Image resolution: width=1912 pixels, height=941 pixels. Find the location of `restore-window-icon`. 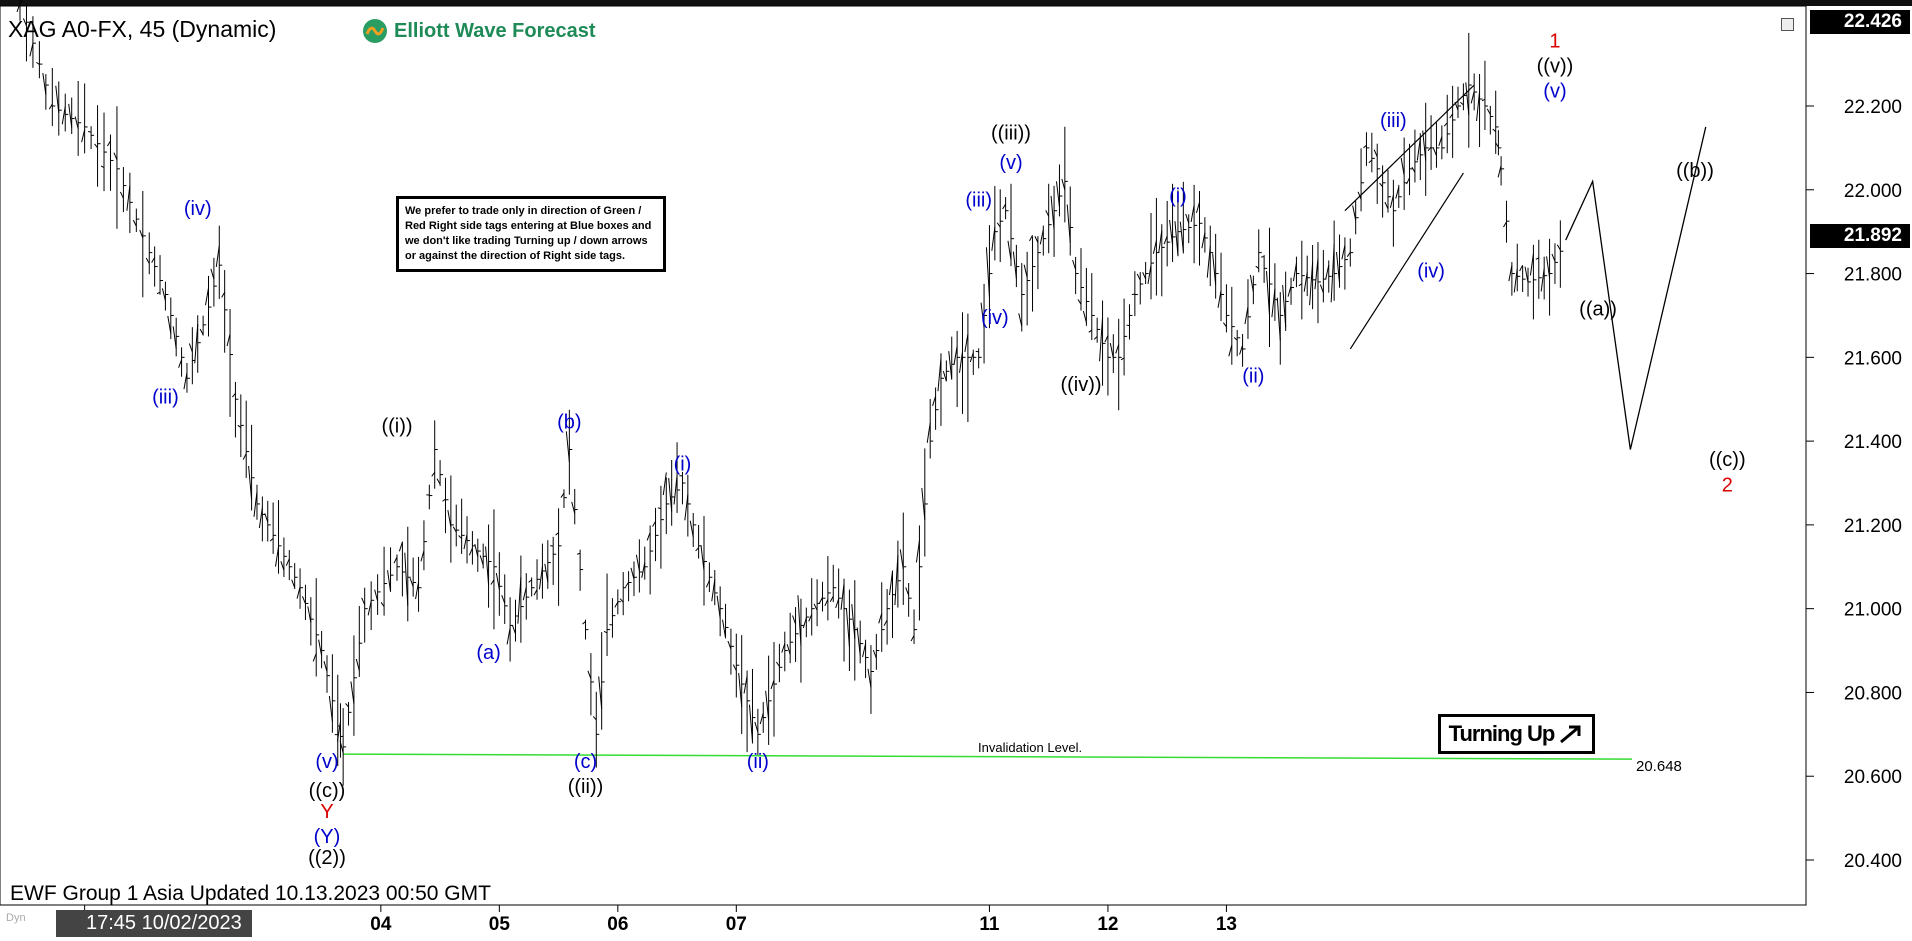

restore-window-icon is located at coordinates (1787, 24).